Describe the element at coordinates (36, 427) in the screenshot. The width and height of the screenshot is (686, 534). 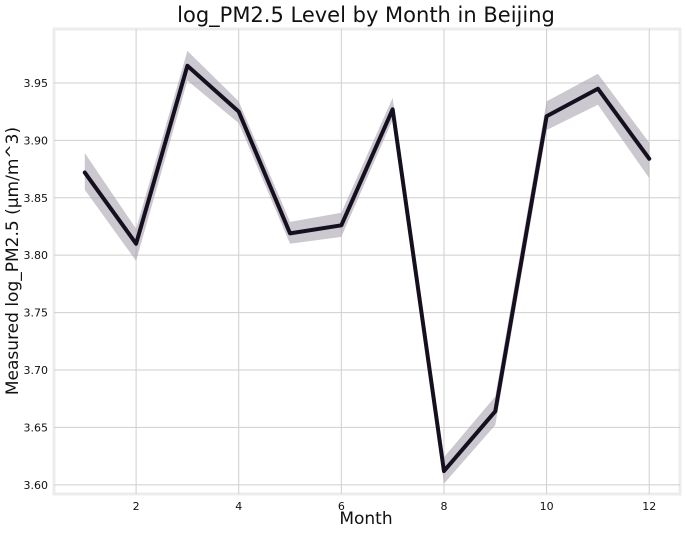
I see `y-tick-label: 3.65` at that location.